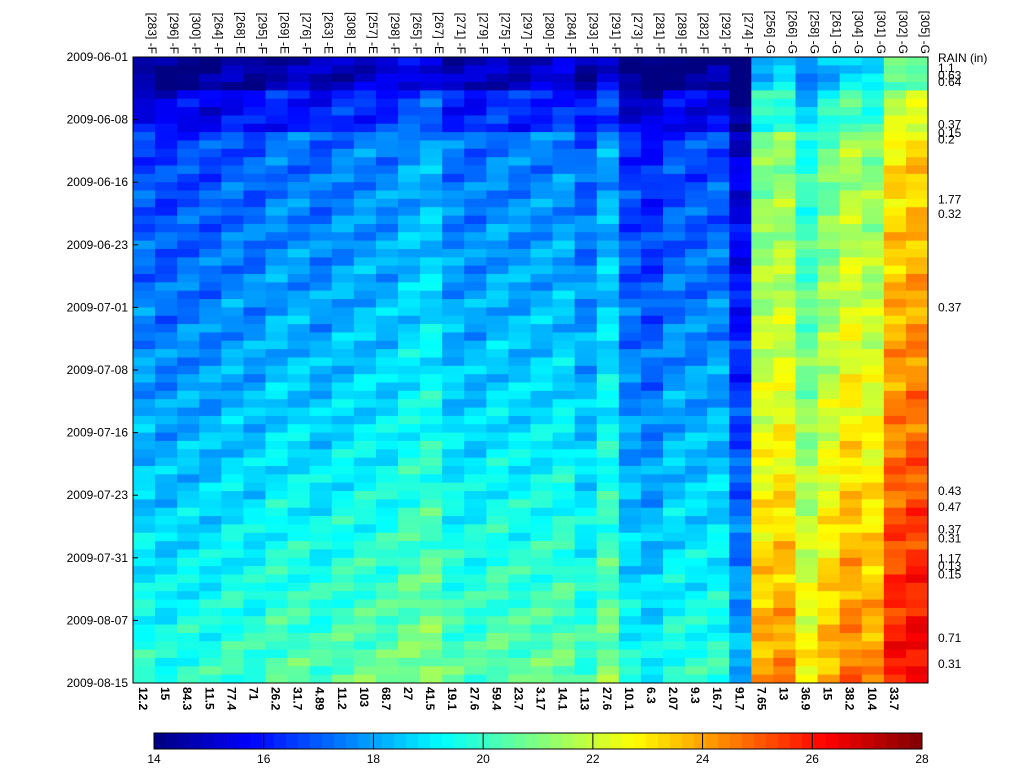  Describe the element at coordinates (254, 694) in the screenshot. I see `column-value-label: 71` at that location.